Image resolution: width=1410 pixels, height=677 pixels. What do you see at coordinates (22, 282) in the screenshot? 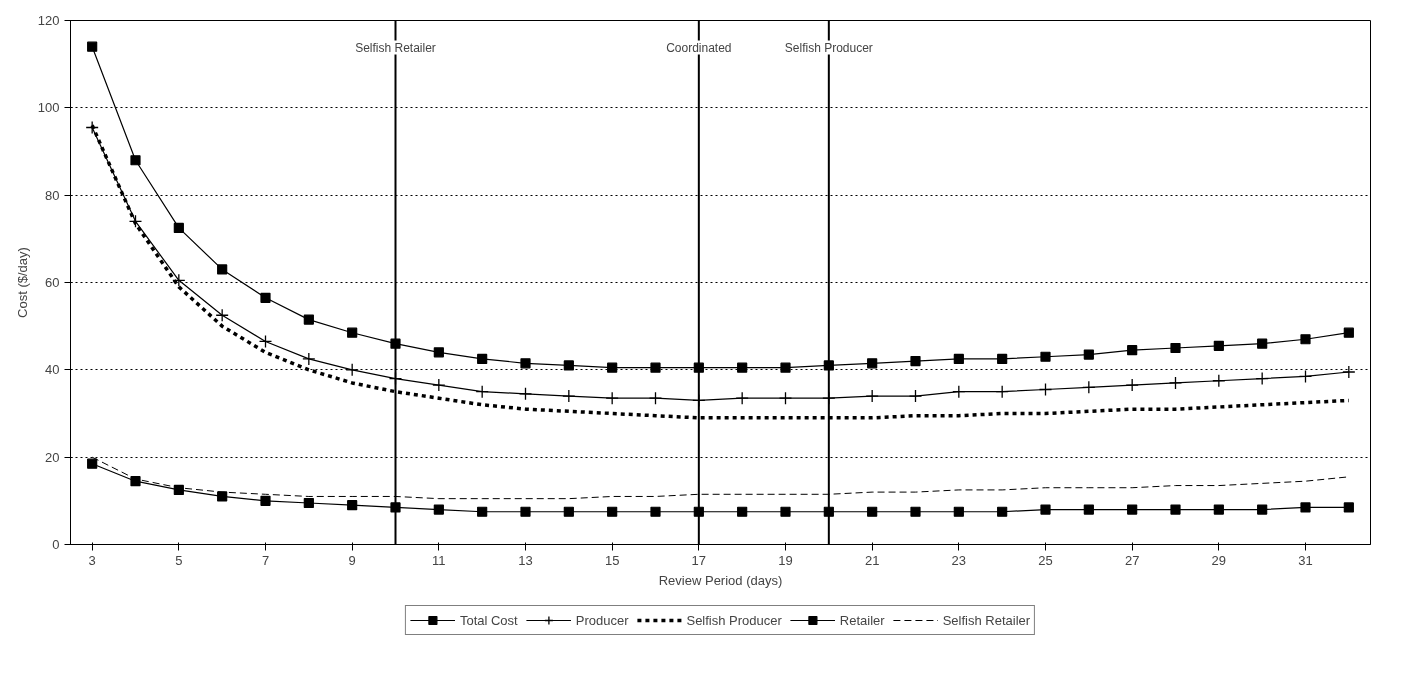
I see `y-axis-title: Cost ($/day)` at bounding box center [22, 282].